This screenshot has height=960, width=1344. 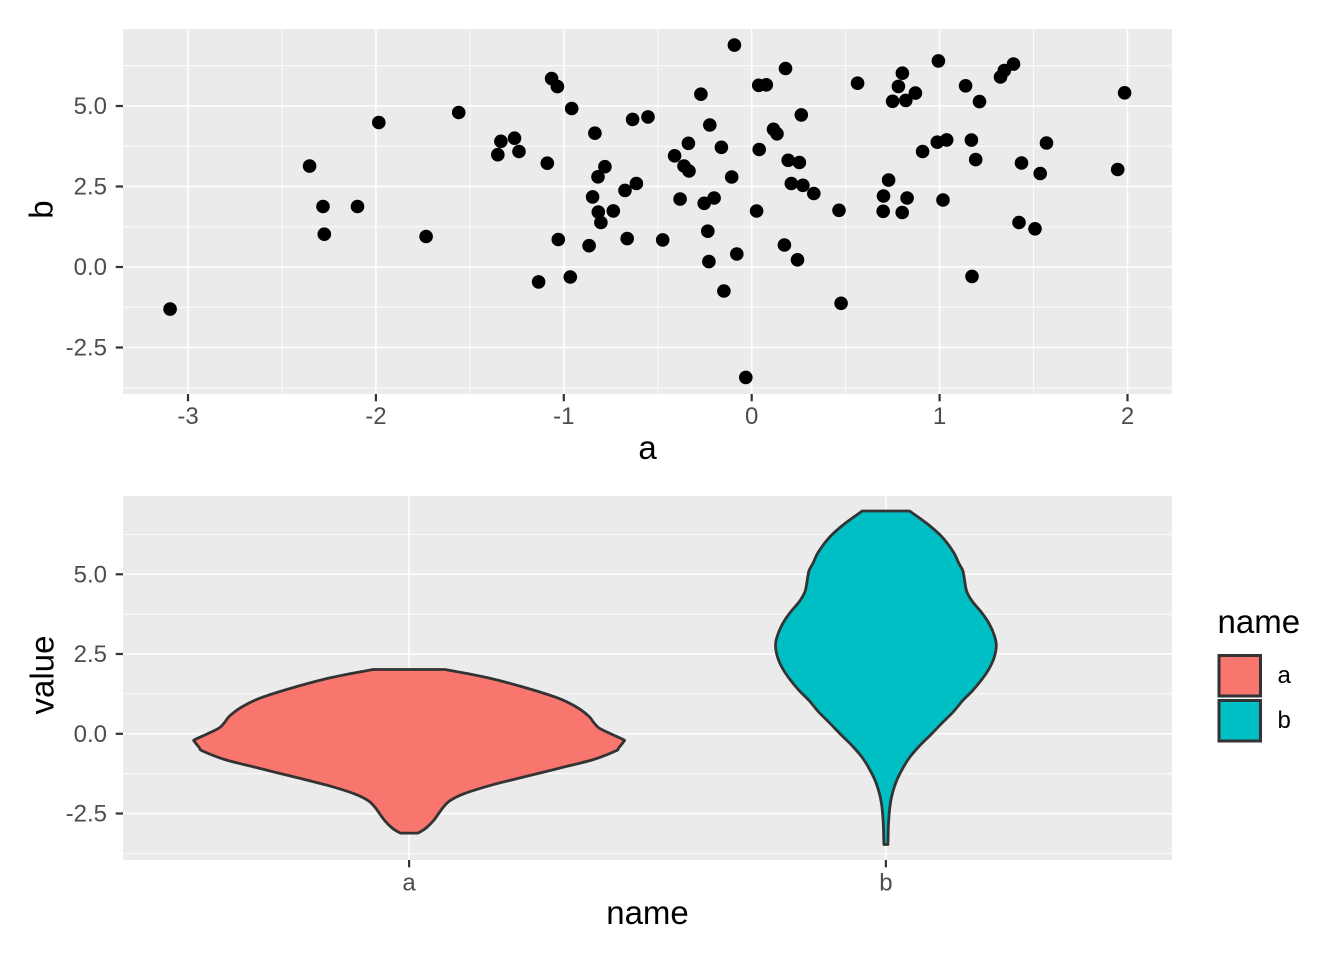 What do you see at coordinates (375, 416) in the screenshot?
I see `svg-text: -2` at bounding box center [375, 416].